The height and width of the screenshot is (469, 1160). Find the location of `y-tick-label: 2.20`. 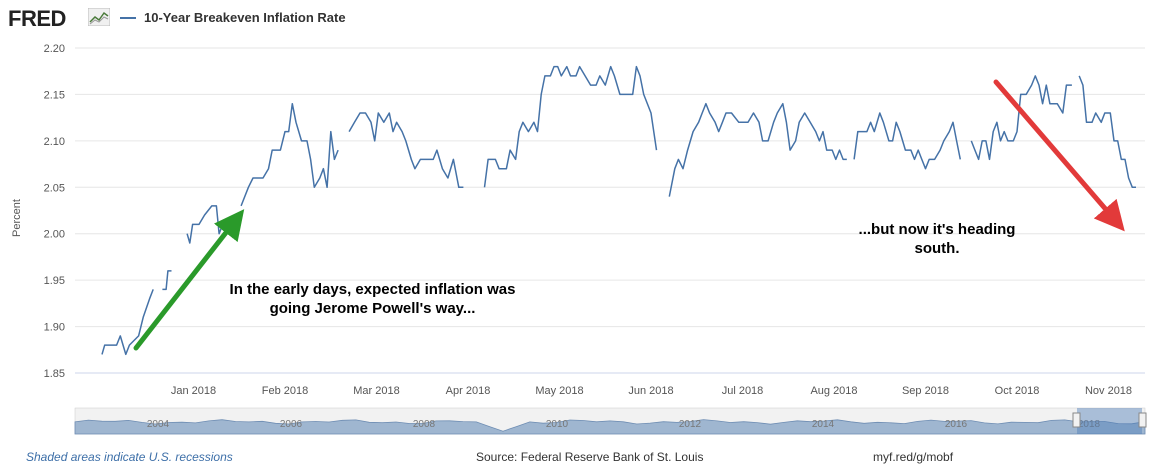

y-tick-label: 2.20 is located at coordinates (54, 49).